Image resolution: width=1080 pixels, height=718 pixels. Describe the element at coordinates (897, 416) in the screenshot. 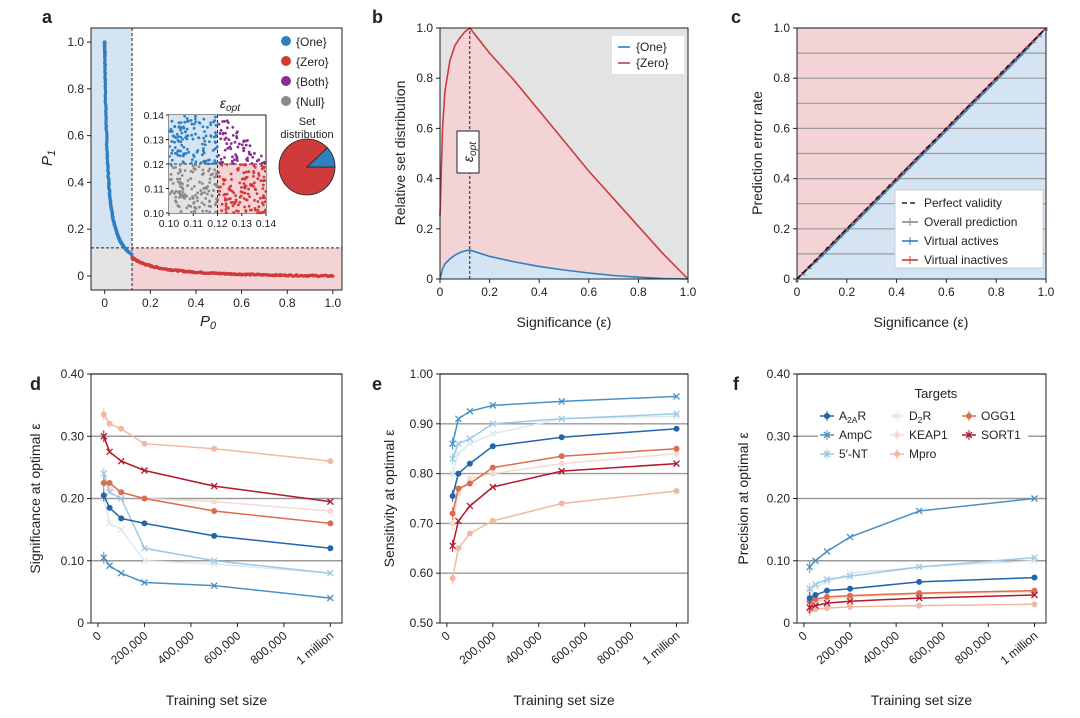

I see `legend-marker` at that location.